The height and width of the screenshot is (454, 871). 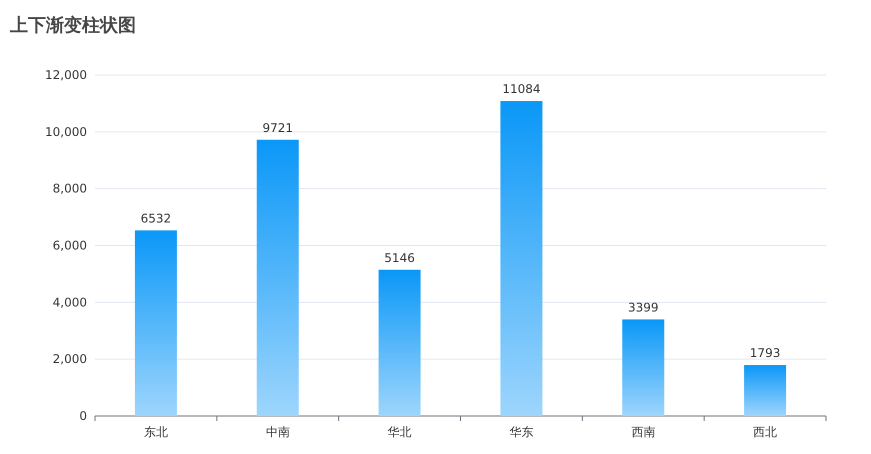 I want to click on x-tick-label: 中南, so click(x=278, y=432).